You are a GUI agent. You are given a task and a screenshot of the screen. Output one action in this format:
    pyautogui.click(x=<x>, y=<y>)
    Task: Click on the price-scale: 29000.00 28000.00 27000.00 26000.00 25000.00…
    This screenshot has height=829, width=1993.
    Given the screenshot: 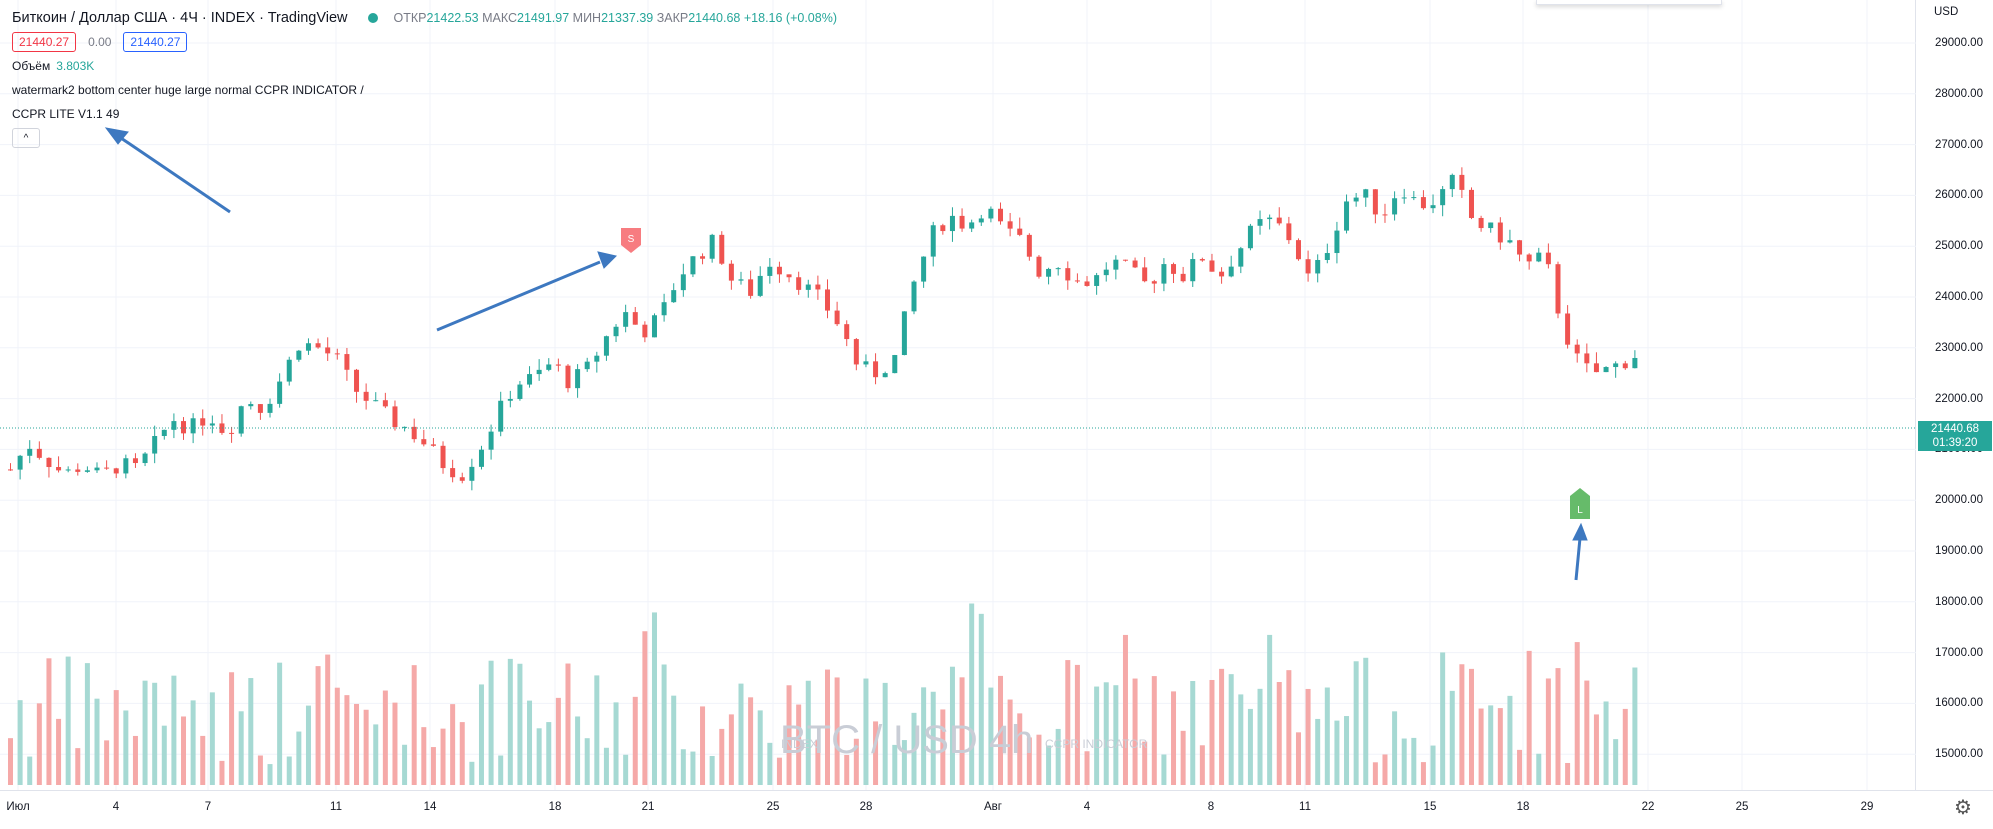 What is the action you would take?
    pyautogui.click(x=1954, y=395)
    